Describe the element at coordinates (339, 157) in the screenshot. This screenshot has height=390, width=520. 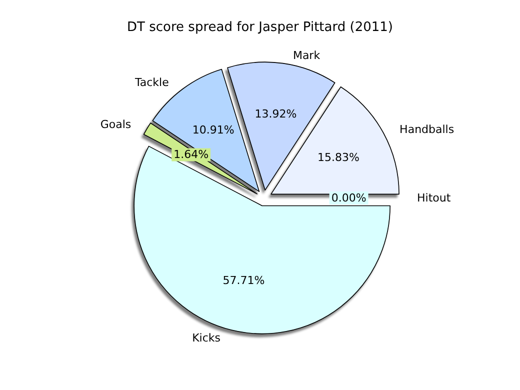
I see `data-label: 15.83%` at that location.